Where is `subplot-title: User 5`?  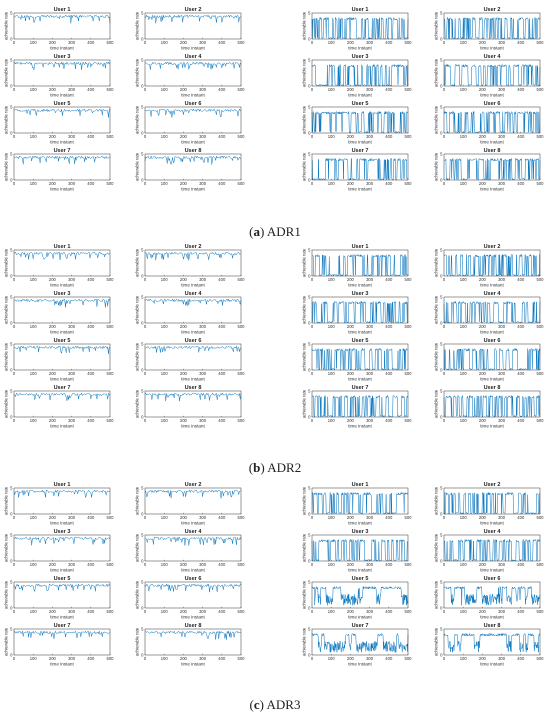
subplot-title: User 5 is located at coordinates (62, 104).